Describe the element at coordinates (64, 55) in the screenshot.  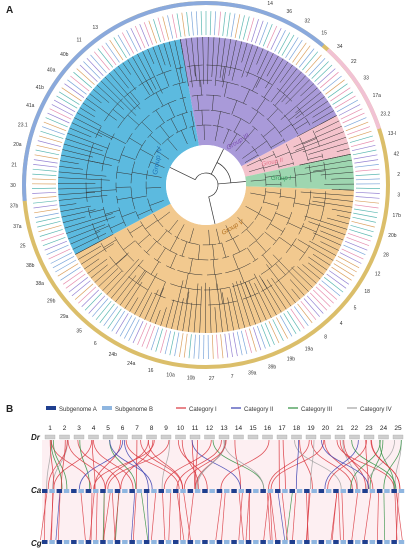
I see `outer-gene-label: 40b` at that location.